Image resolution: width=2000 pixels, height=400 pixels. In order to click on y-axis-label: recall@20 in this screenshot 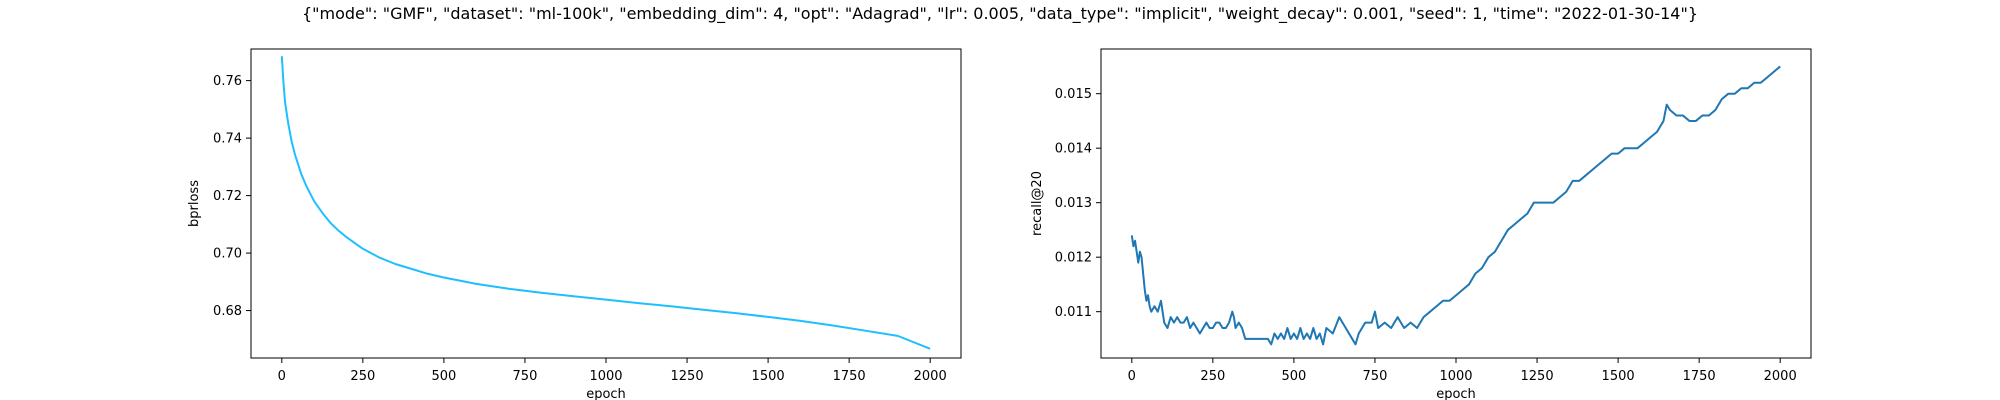, I will do `click(1037, 203)`.